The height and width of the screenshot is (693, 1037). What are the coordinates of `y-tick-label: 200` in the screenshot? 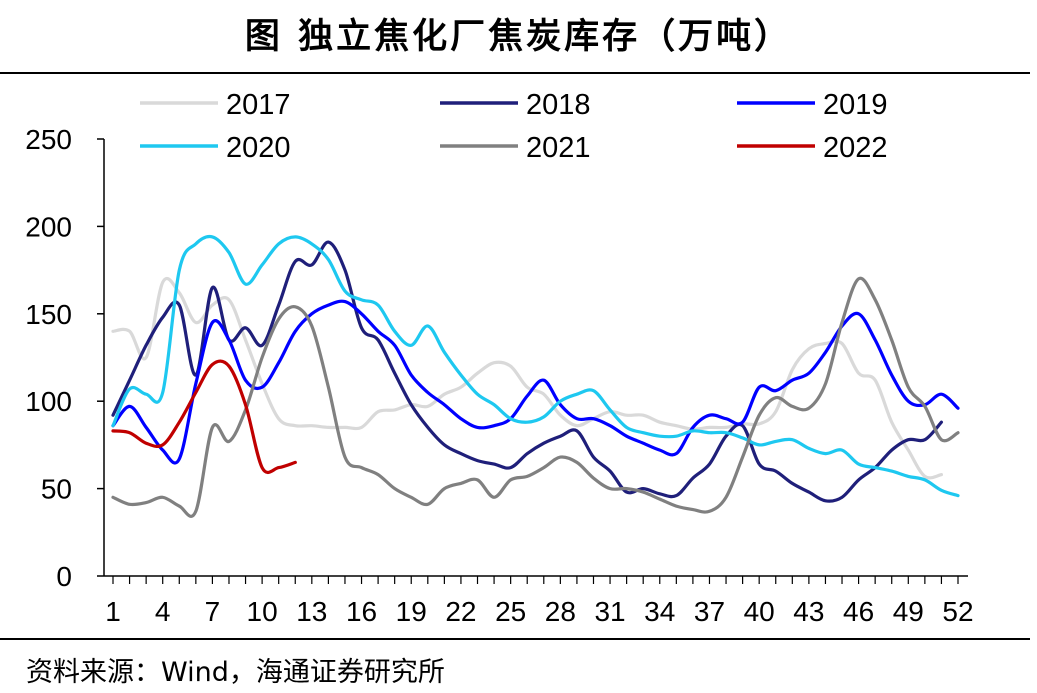 It's located at (48, 226).